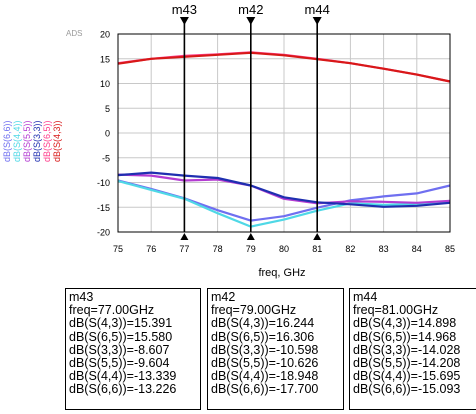  I want to click on y-tick-label: -15, so click(103, 208).